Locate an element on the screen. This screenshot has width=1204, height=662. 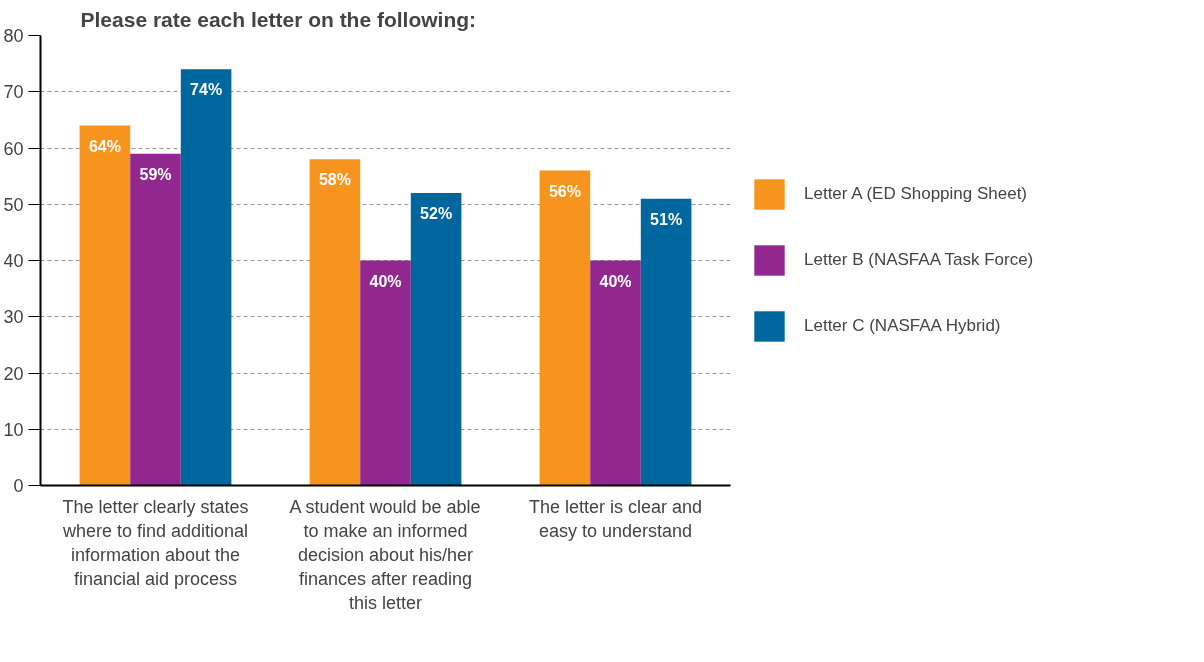
data-label: 58% is located at coordinates (334, 180).